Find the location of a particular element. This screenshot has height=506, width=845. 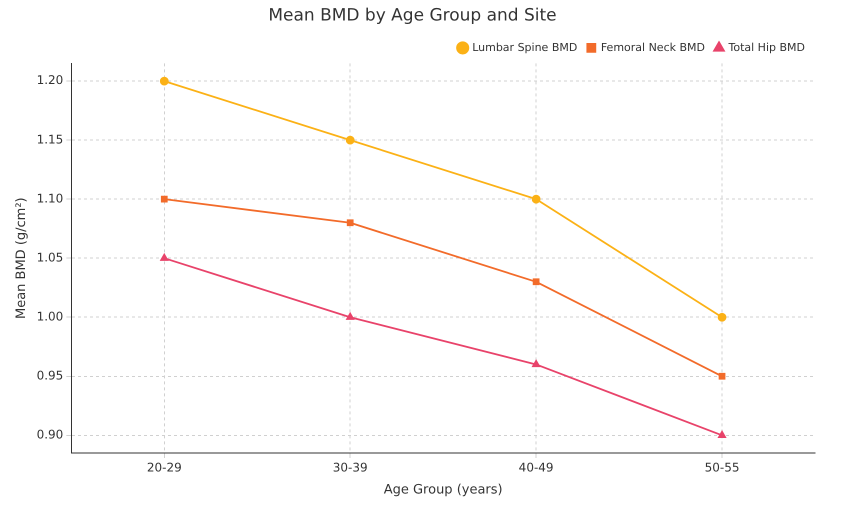

legend-label: Total Hip BMD is located at coordinates (767, 47).